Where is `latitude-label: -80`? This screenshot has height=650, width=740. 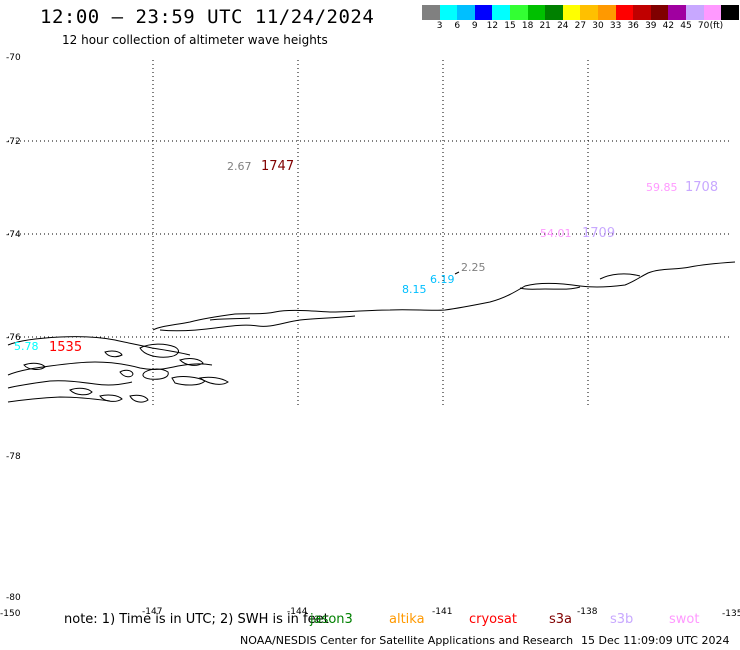
latitude-label: -80 is located at coordinates (13, 598).